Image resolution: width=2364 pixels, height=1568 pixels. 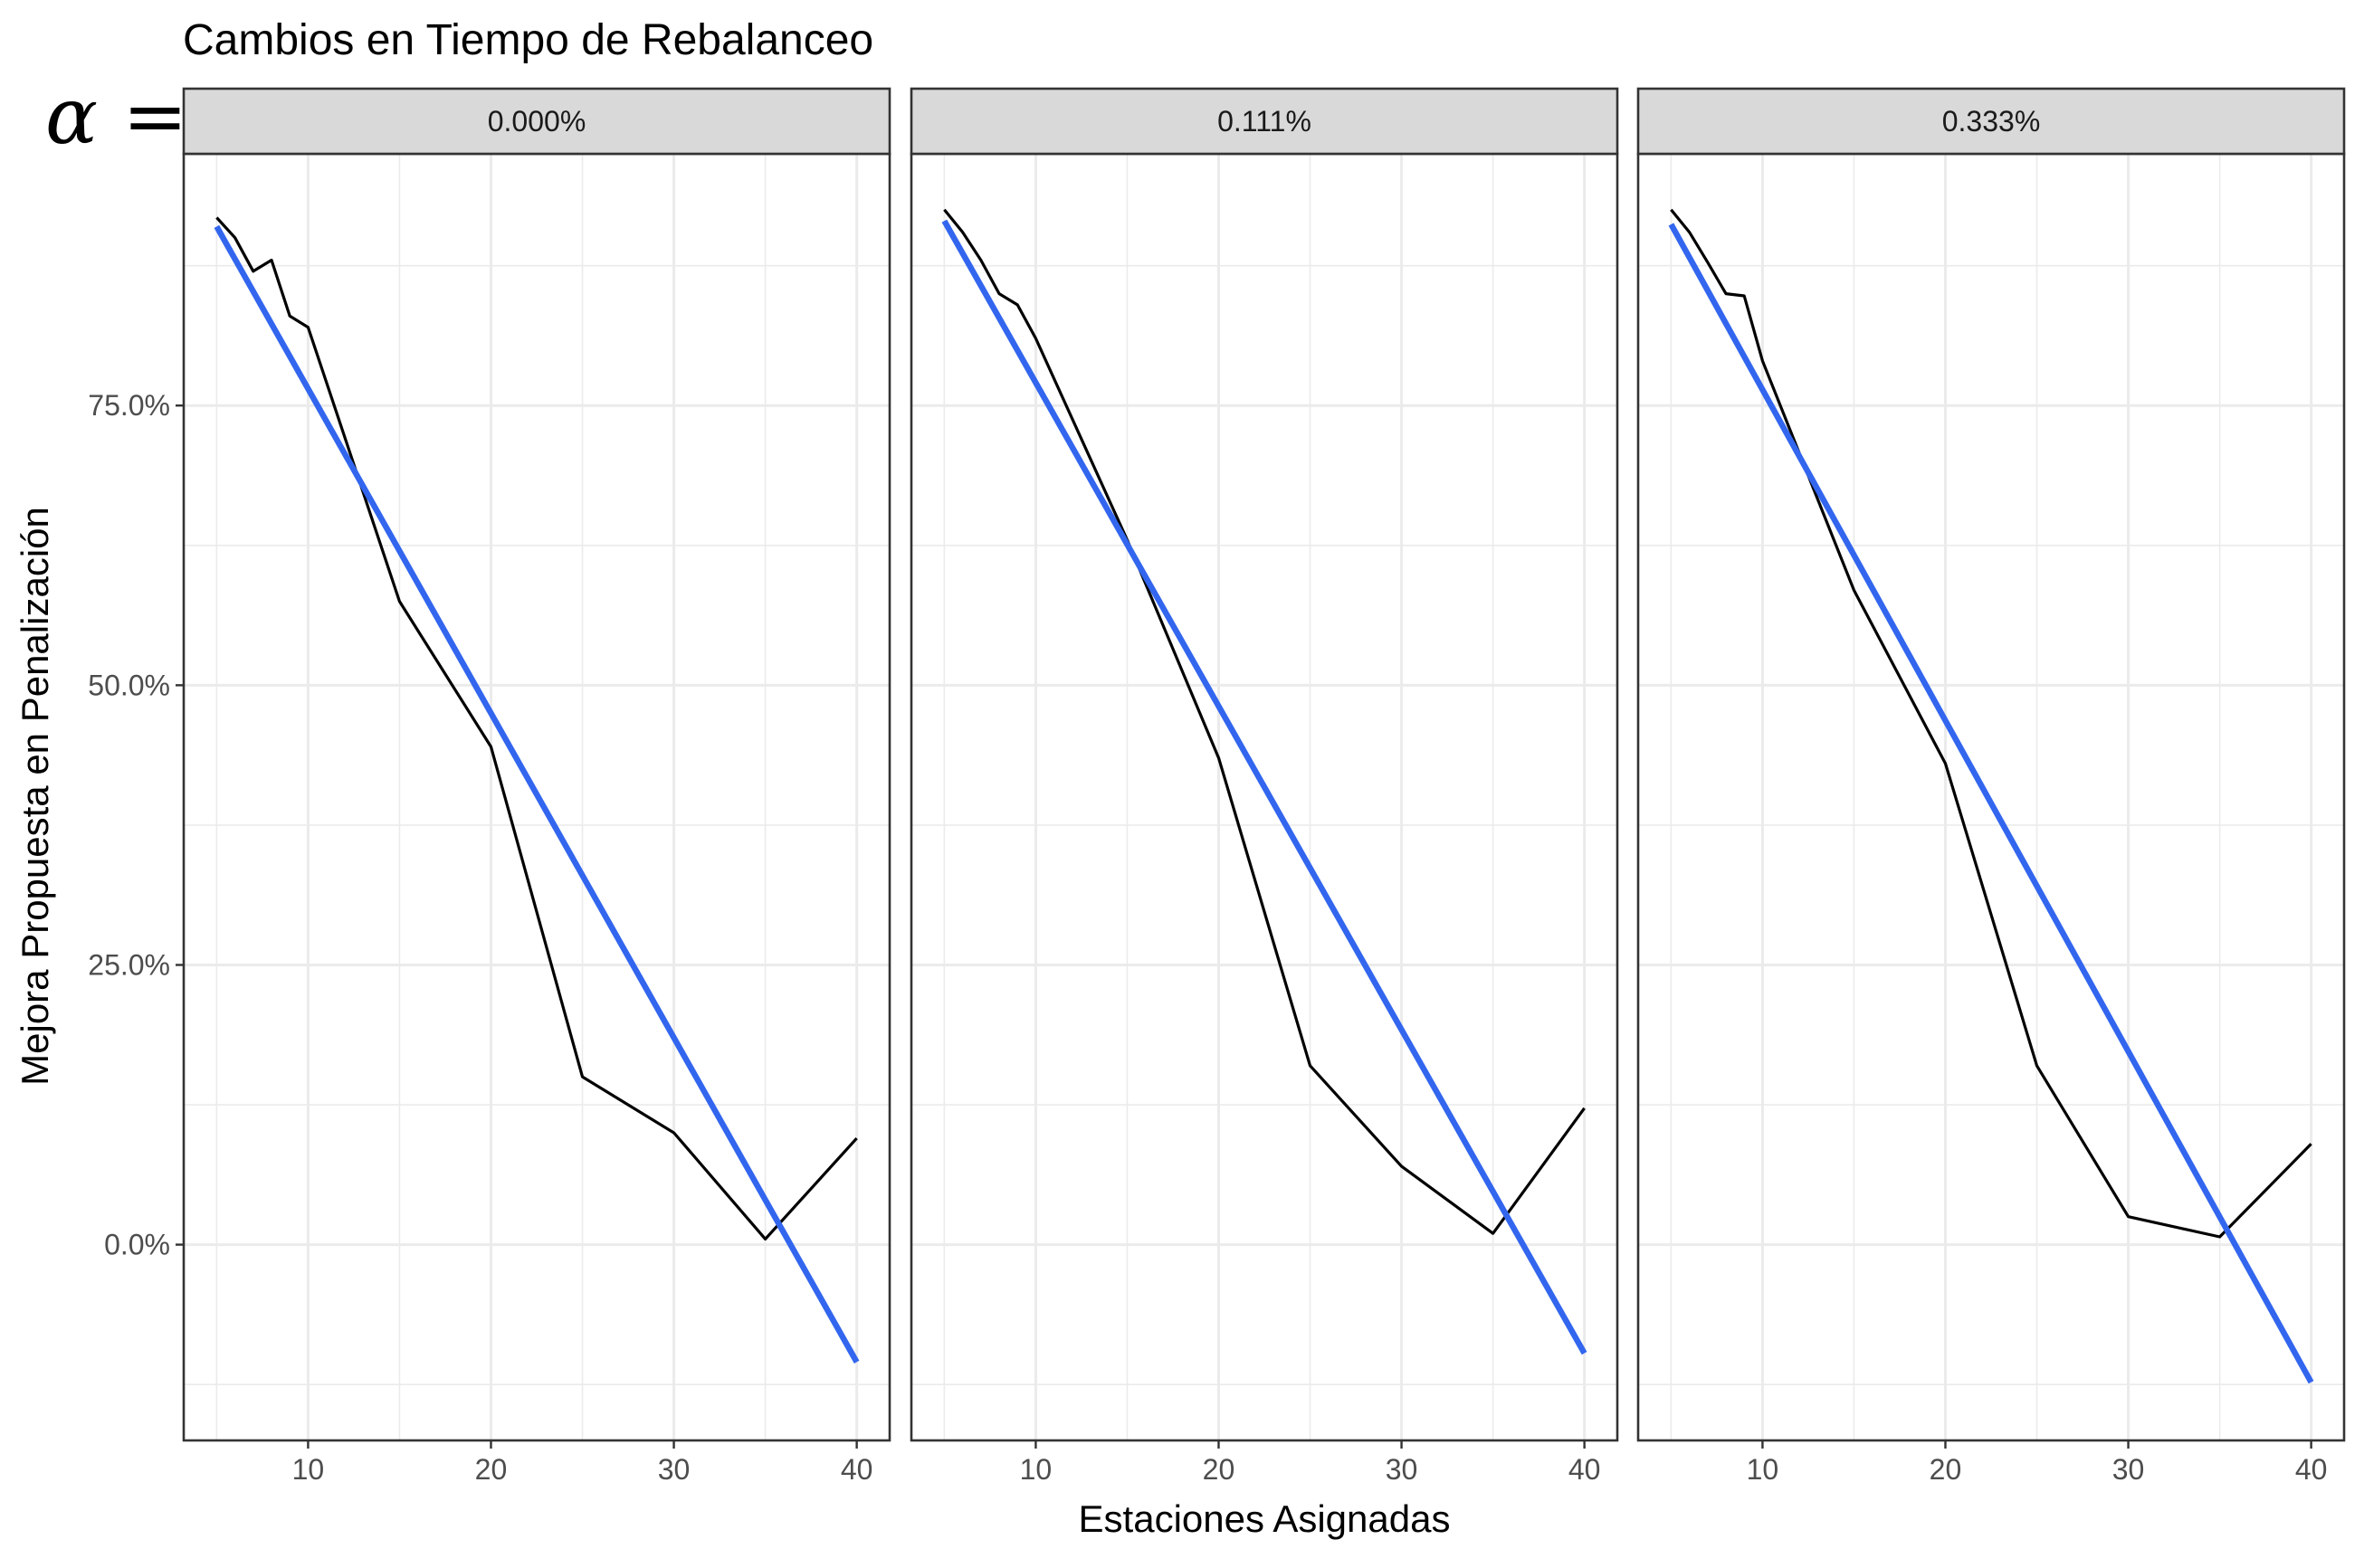 What do you see at coordinates (129, 406) in the screenshot?
I see `y-tick-label: 75.0%` at bounding box center [129, 406].